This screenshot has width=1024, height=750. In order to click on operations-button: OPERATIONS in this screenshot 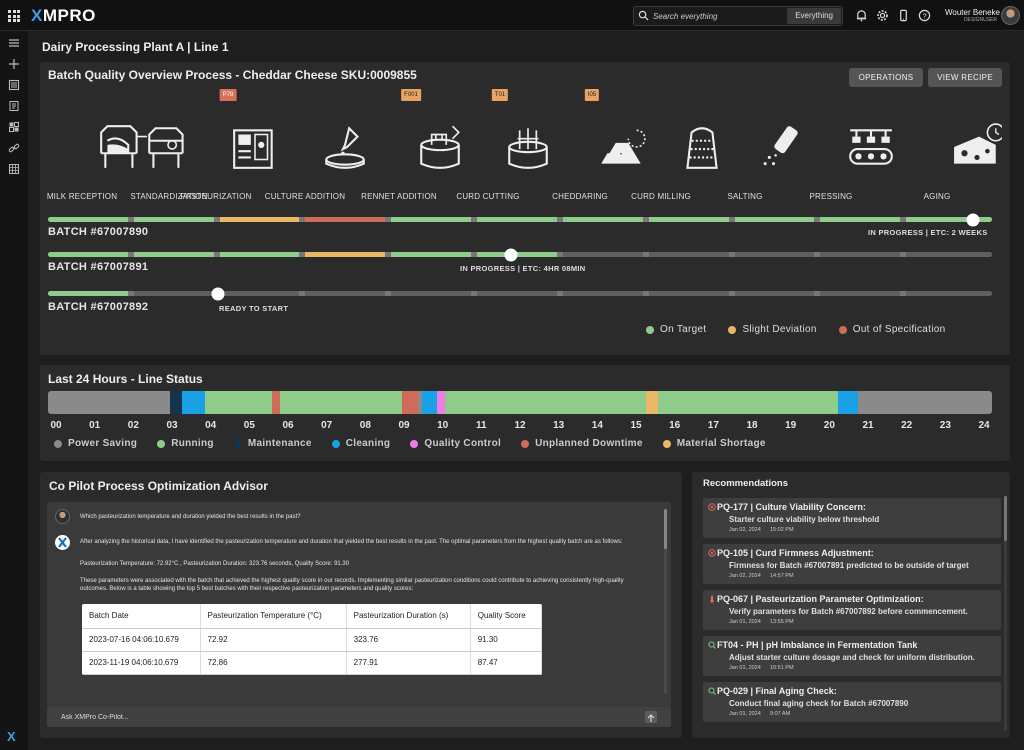, I will do `click(886, 77)`.